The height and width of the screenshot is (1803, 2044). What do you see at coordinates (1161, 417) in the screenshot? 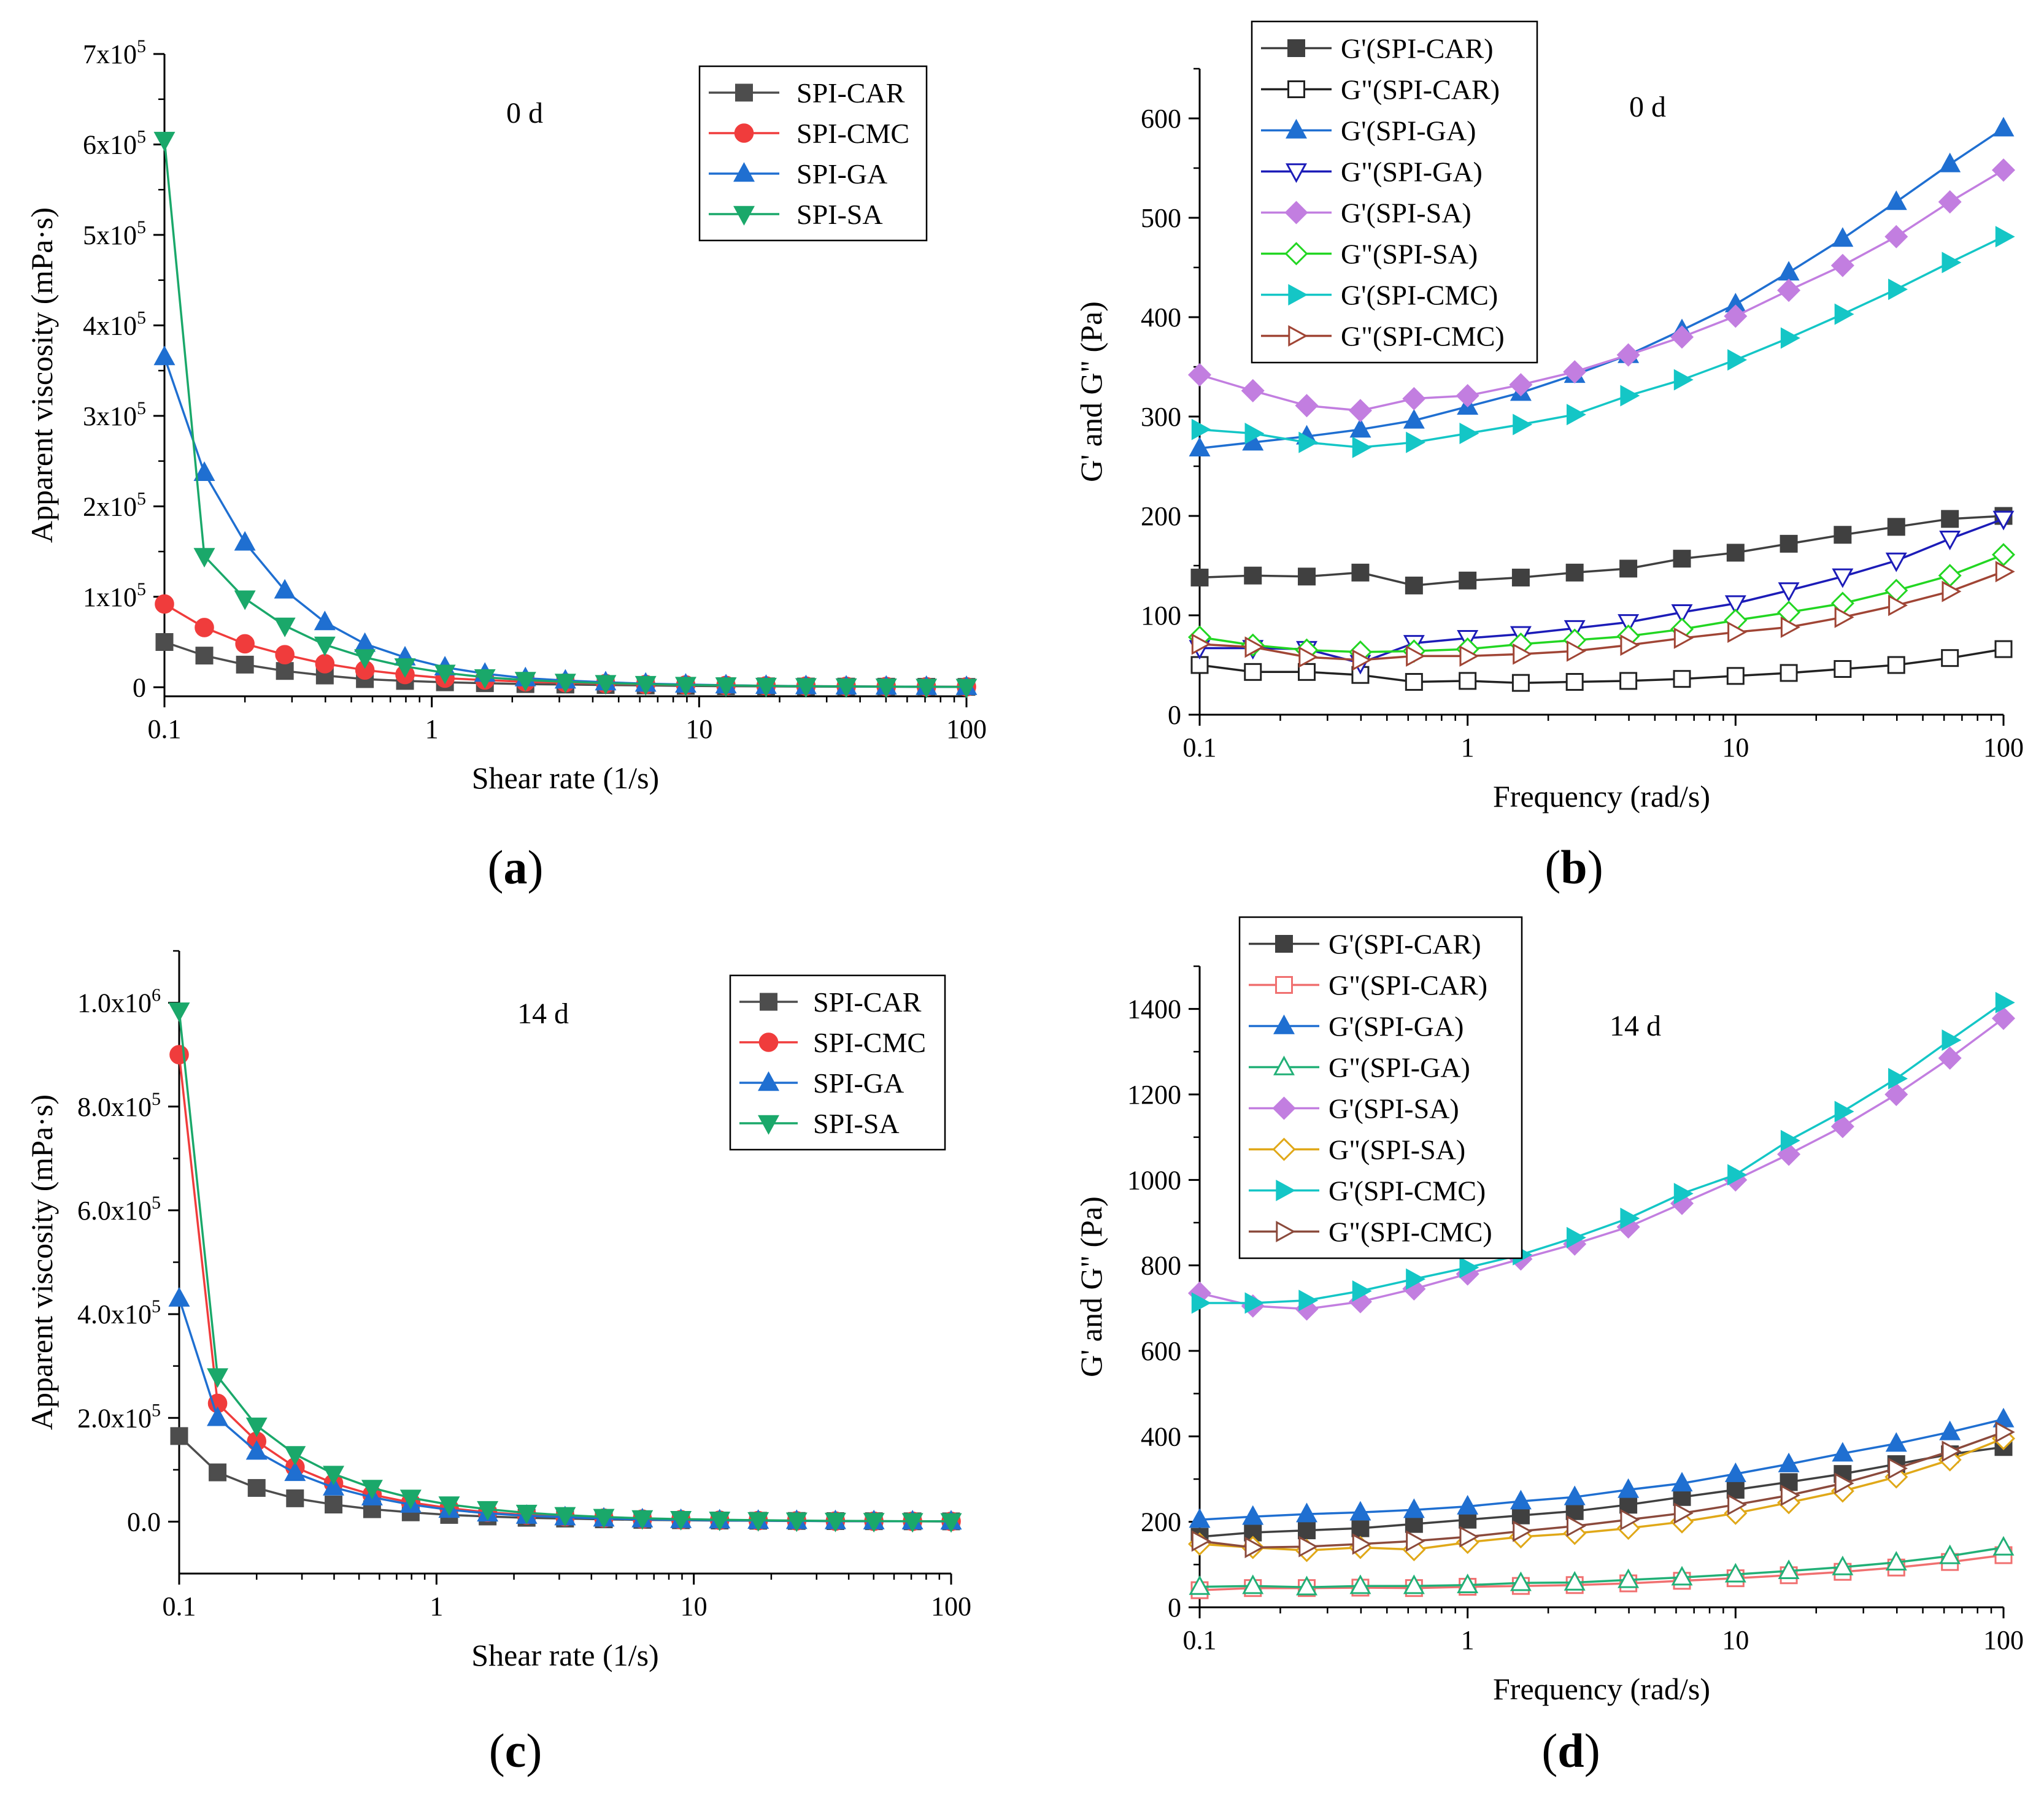
I see `y-tick-label: 300` at bounding box center [1161, 417].